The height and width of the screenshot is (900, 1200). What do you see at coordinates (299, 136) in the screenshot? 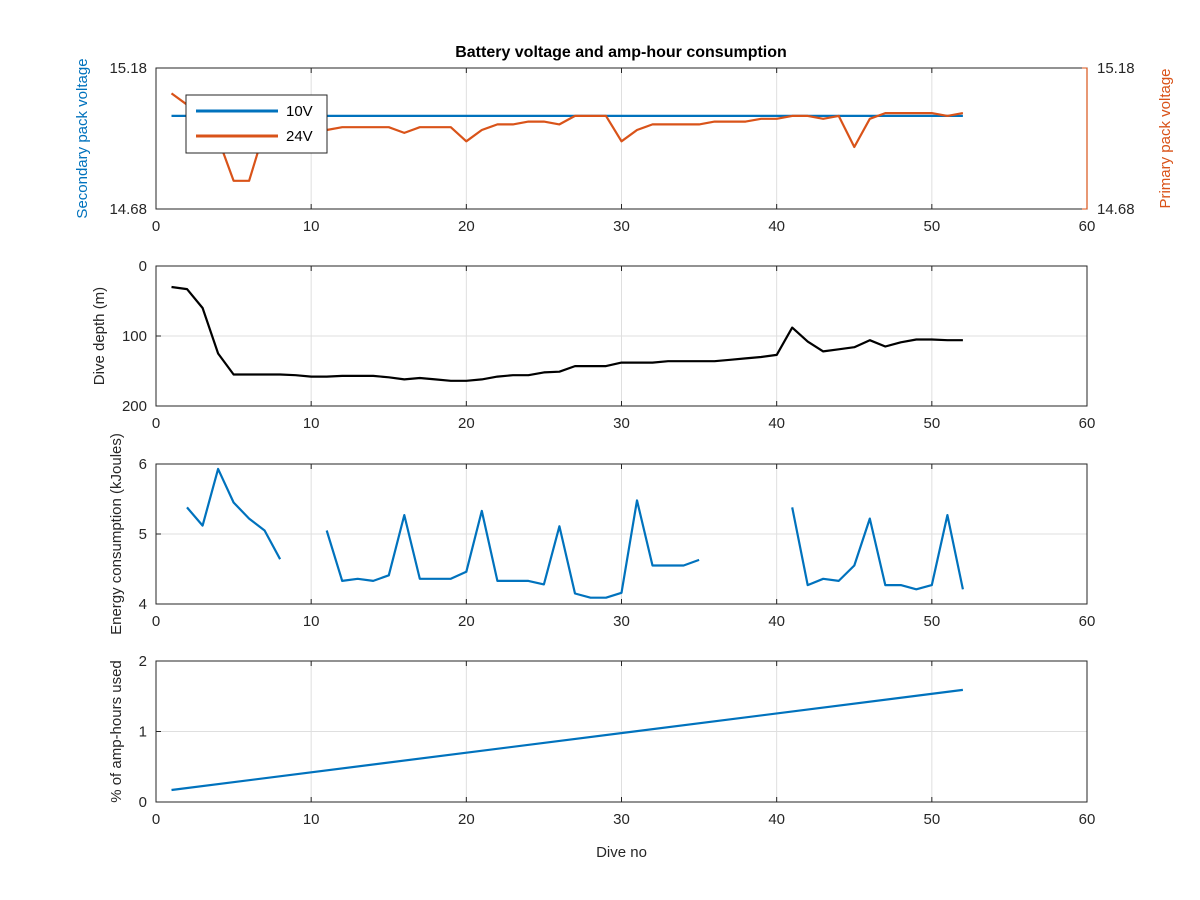
I see `legend-label-24v: 24V` at bounding box center [299, 136].